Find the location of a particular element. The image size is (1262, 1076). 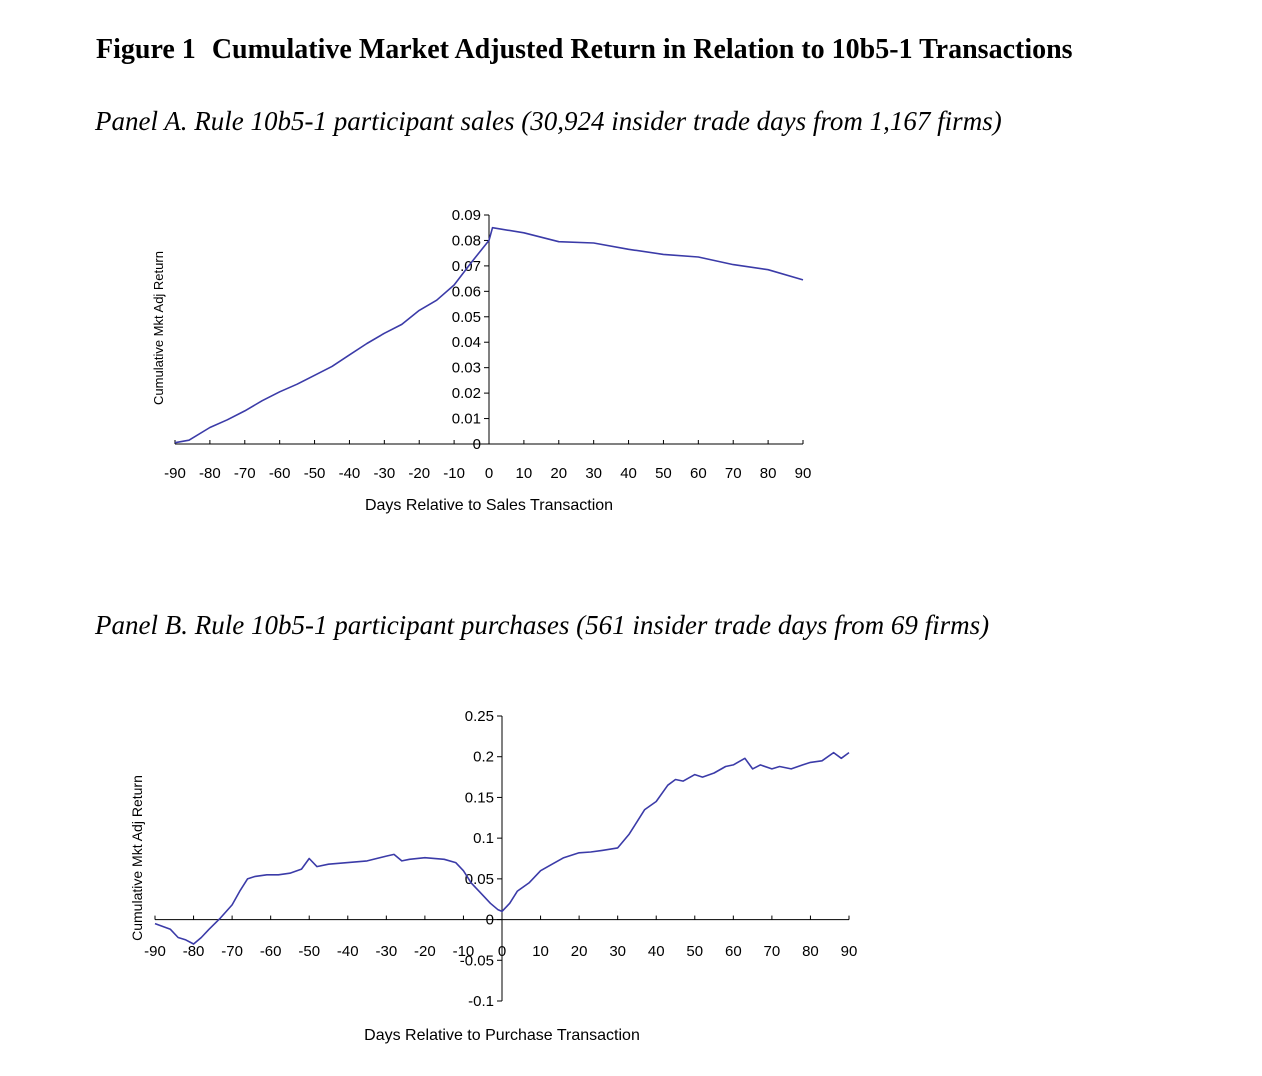

panel-a-x-tick-label: -60 is located at coordinates (280, 473).